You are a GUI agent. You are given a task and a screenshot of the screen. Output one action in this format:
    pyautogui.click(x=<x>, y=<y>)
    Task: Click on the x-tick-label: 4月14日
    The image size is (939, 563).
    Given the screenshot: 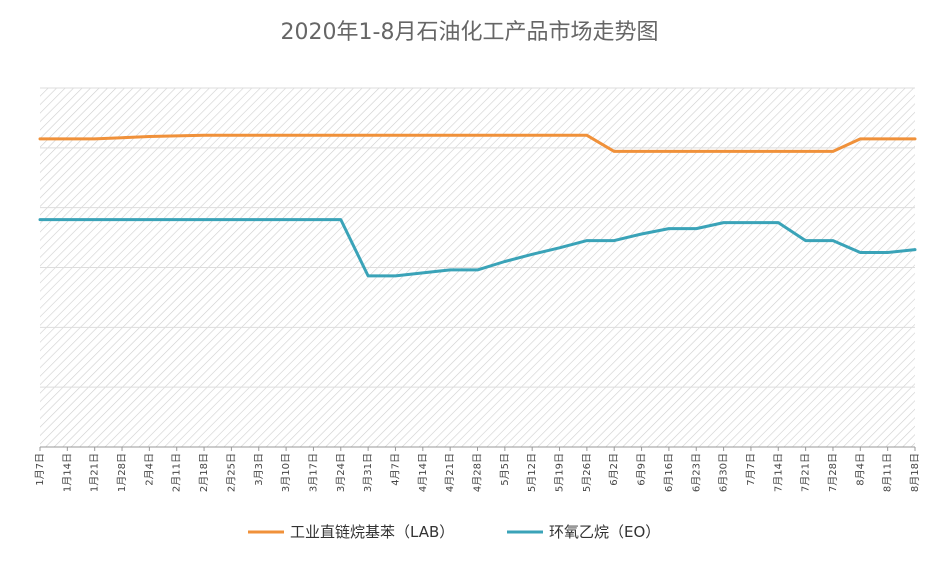 What is the action you would take?
    pyautogui.click(x=423, y=472)
    